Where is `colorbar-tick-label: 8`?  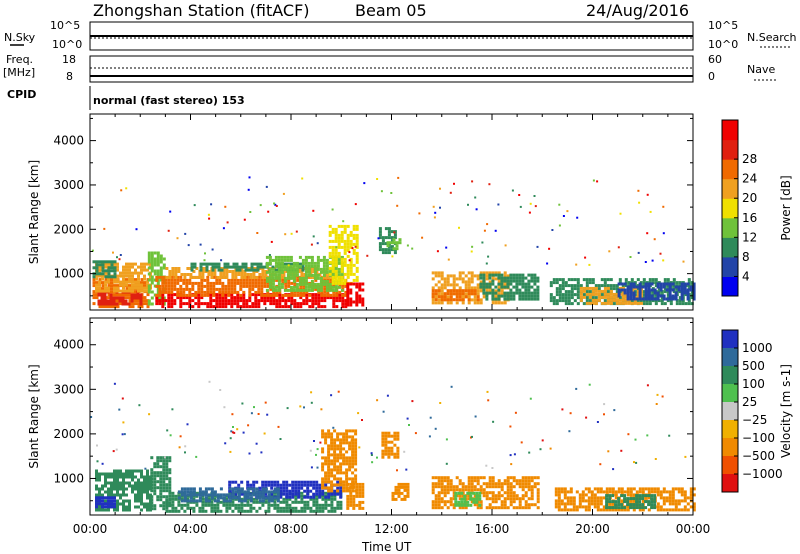
colorbar-tick-label: 8 is located at coordinates (746, 257).